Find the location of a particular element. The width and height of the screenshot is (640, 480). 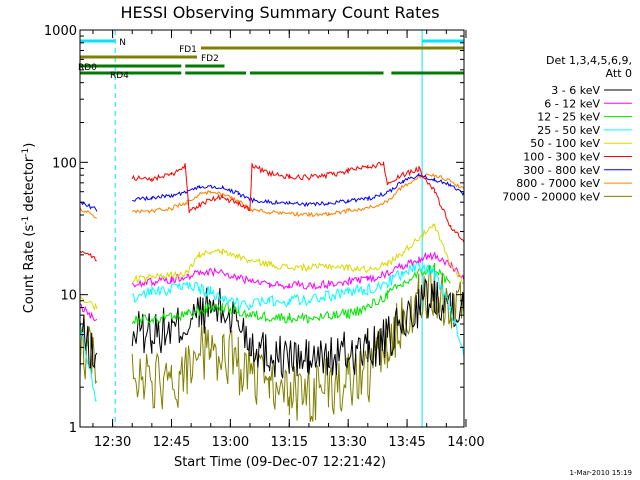

x-tick-label-3: 13:15 is located at coordinates (289, 442).